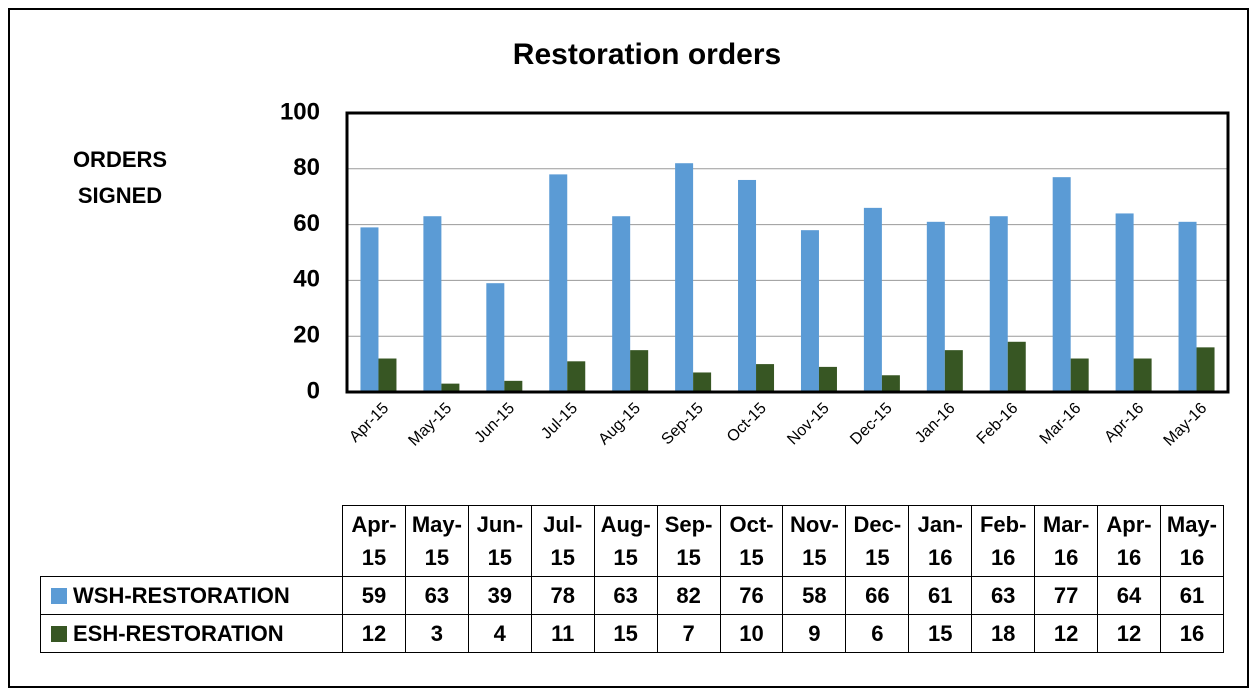  What do you see at coordinates (178, 633) in the screenshot?
I see `legend-label: ESH-RESTORATION` at bounding box center [178, 633].